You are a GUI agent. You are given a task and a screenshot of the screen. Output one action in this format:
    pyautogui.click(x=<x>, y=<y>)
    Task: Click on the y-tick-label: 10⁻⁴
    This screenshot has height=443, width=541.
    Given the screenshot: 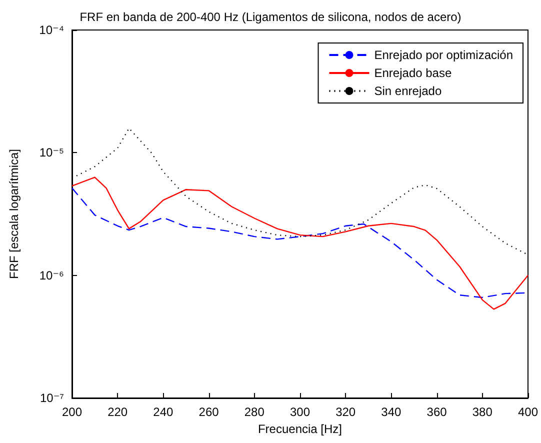 What is the action you would take?
    pyautogui.click(x=51, y=30)
    